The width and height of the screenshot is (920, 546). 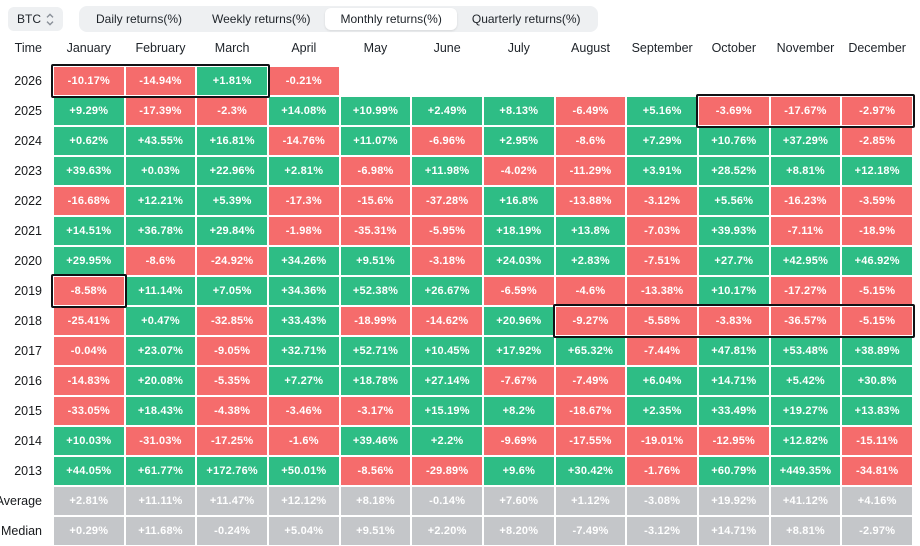 What do you see at coordinates (447, 411) in the screenshot?
I see `return-cell: +15.19%` at bounding box center [447, 411].